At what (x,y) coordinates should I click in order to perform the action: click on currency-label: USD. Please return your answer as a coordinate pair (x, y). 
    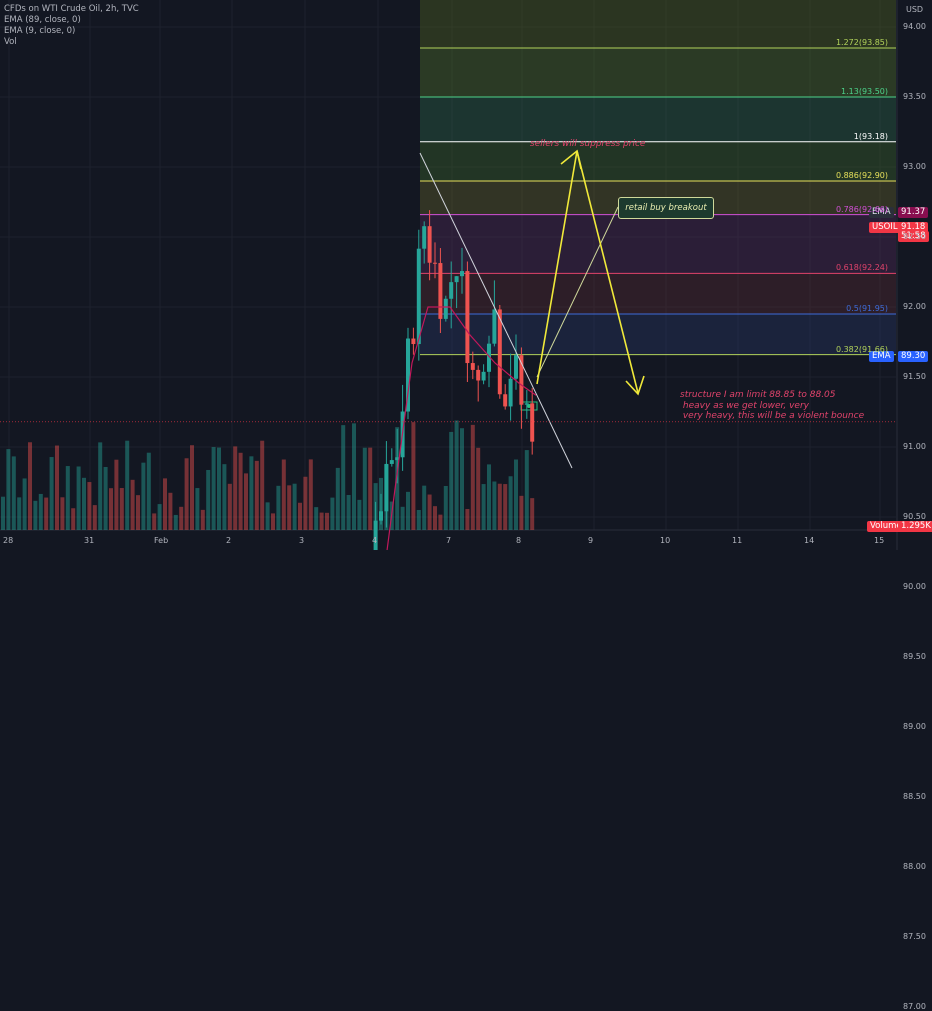
    Looking at the image, I should click on (915, 9).